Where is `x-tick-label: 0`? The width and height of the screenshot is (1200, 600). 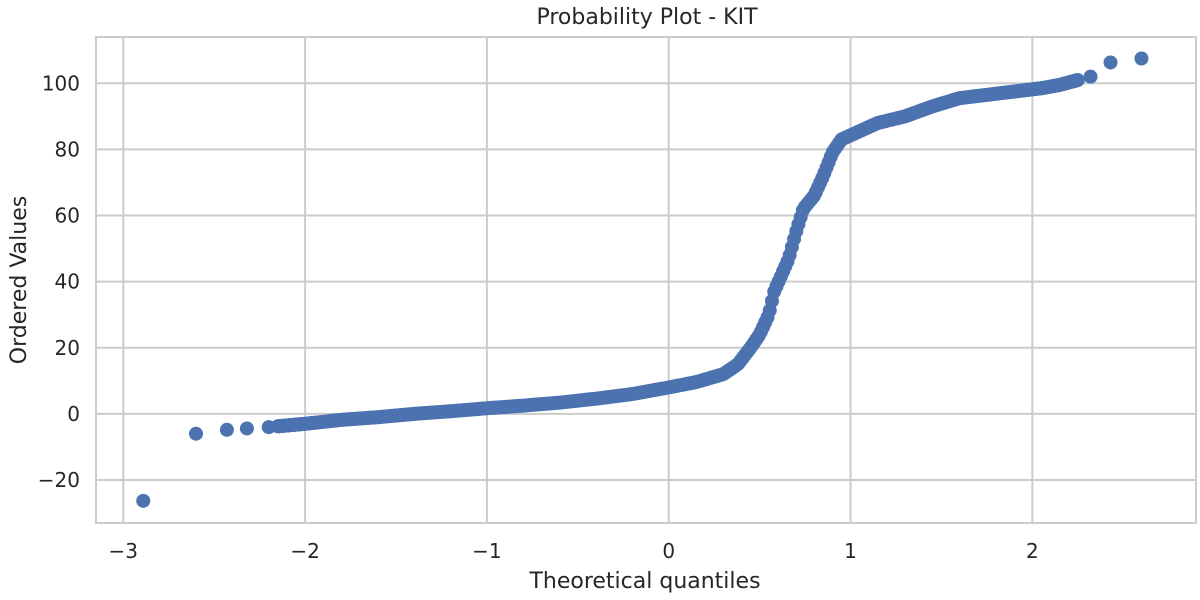 x-tick-label: 0 is located at coordinates (668, 551).